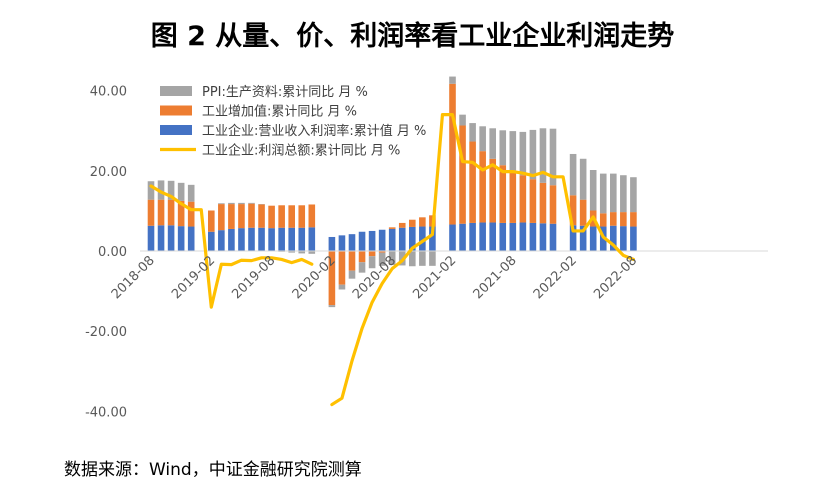 The height and width of the screenshot is (497, 825). I want to click on y-tick-label: 0.00, so click(112, 252).